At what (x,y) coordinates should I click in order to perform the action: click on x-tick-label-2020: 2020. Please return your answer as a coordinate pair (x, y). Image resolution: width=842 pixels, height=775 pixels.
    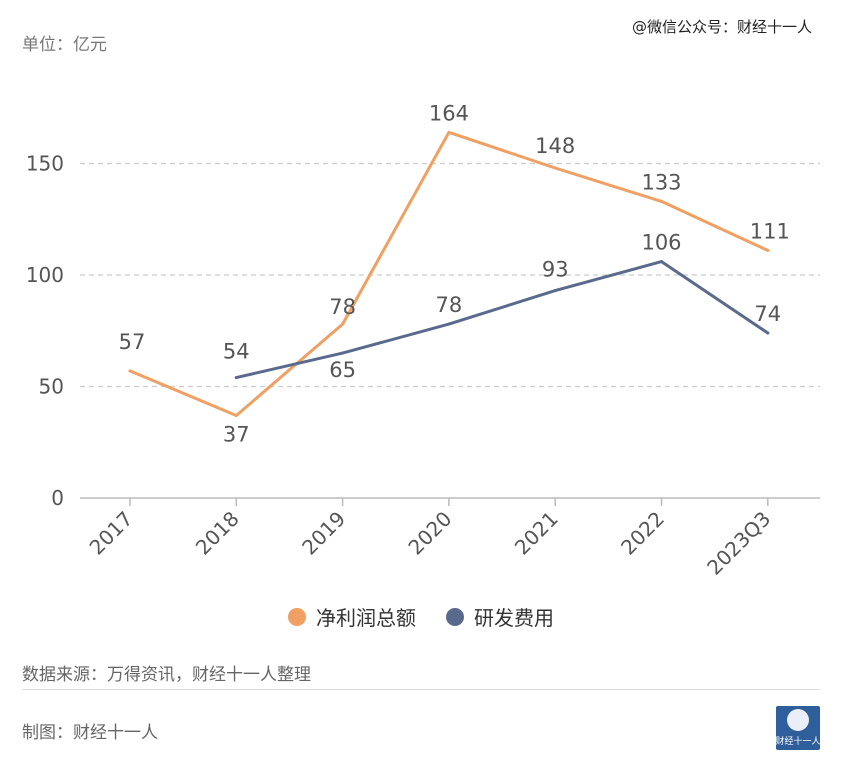
    Looking at the image, I should click on (429, 533).